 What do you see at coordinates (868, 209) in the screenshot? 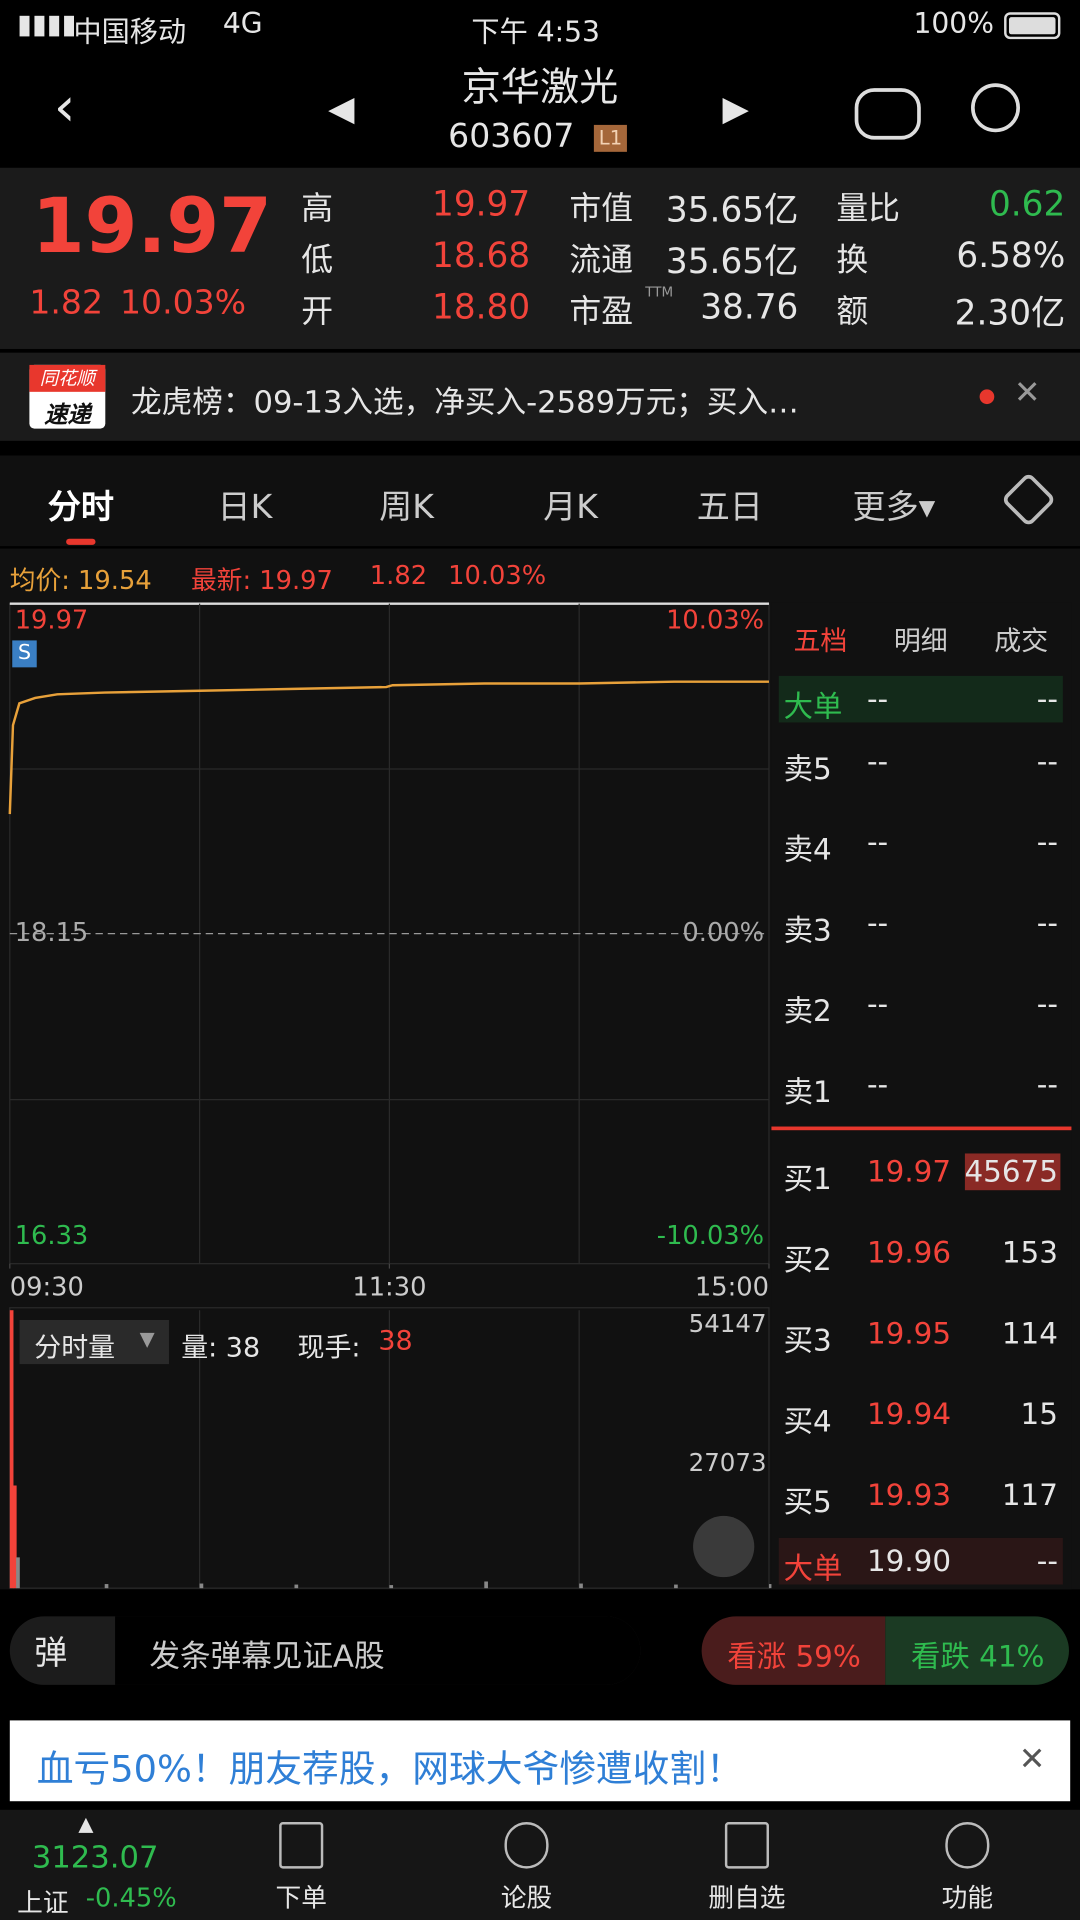
I see `stat-label: 量比` at bounding box center [868, 209].